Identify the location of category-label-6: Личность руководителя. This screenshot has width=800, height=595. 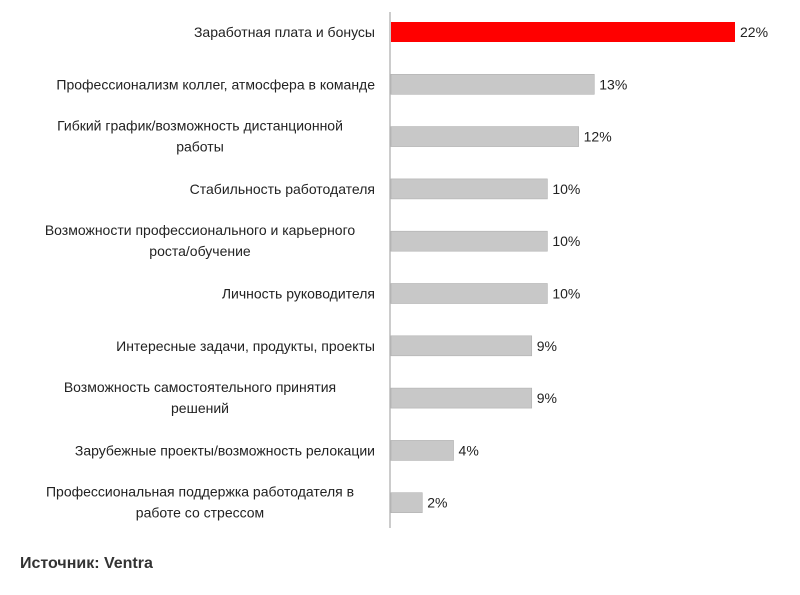
(298, 294).